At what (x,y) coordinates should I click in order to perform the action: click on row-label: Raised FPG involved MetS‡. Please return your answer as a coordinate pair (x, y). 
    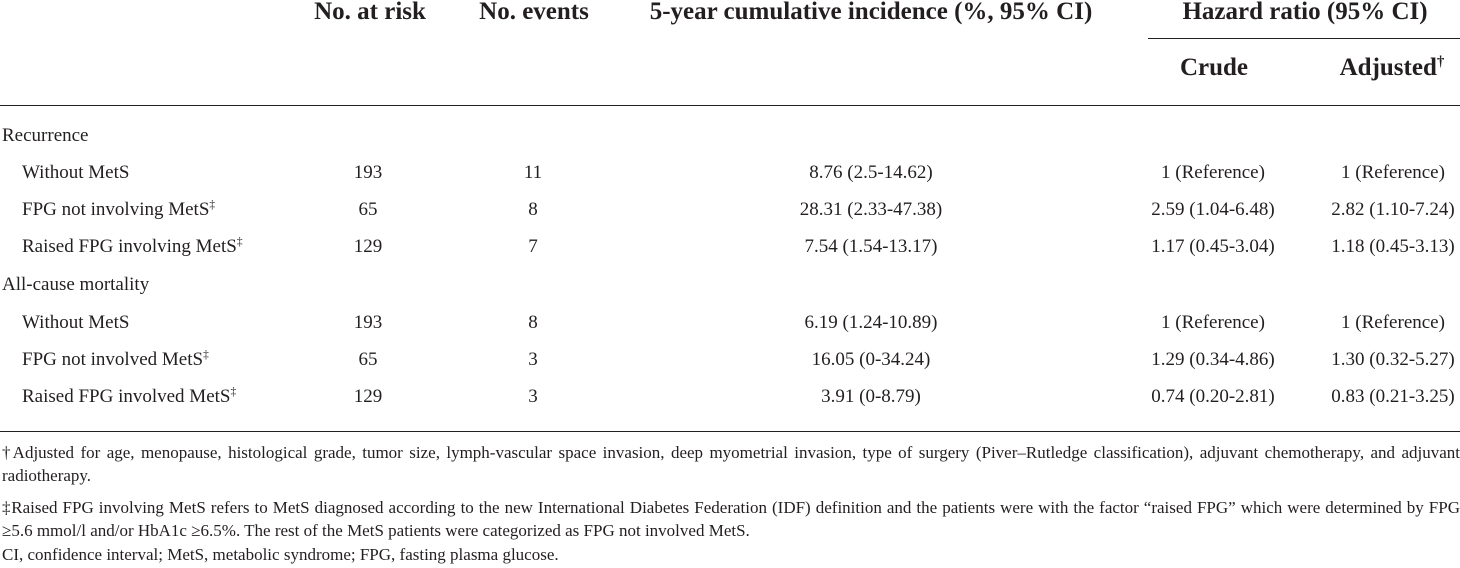
    Looking at the image, I should click on (129, 397).